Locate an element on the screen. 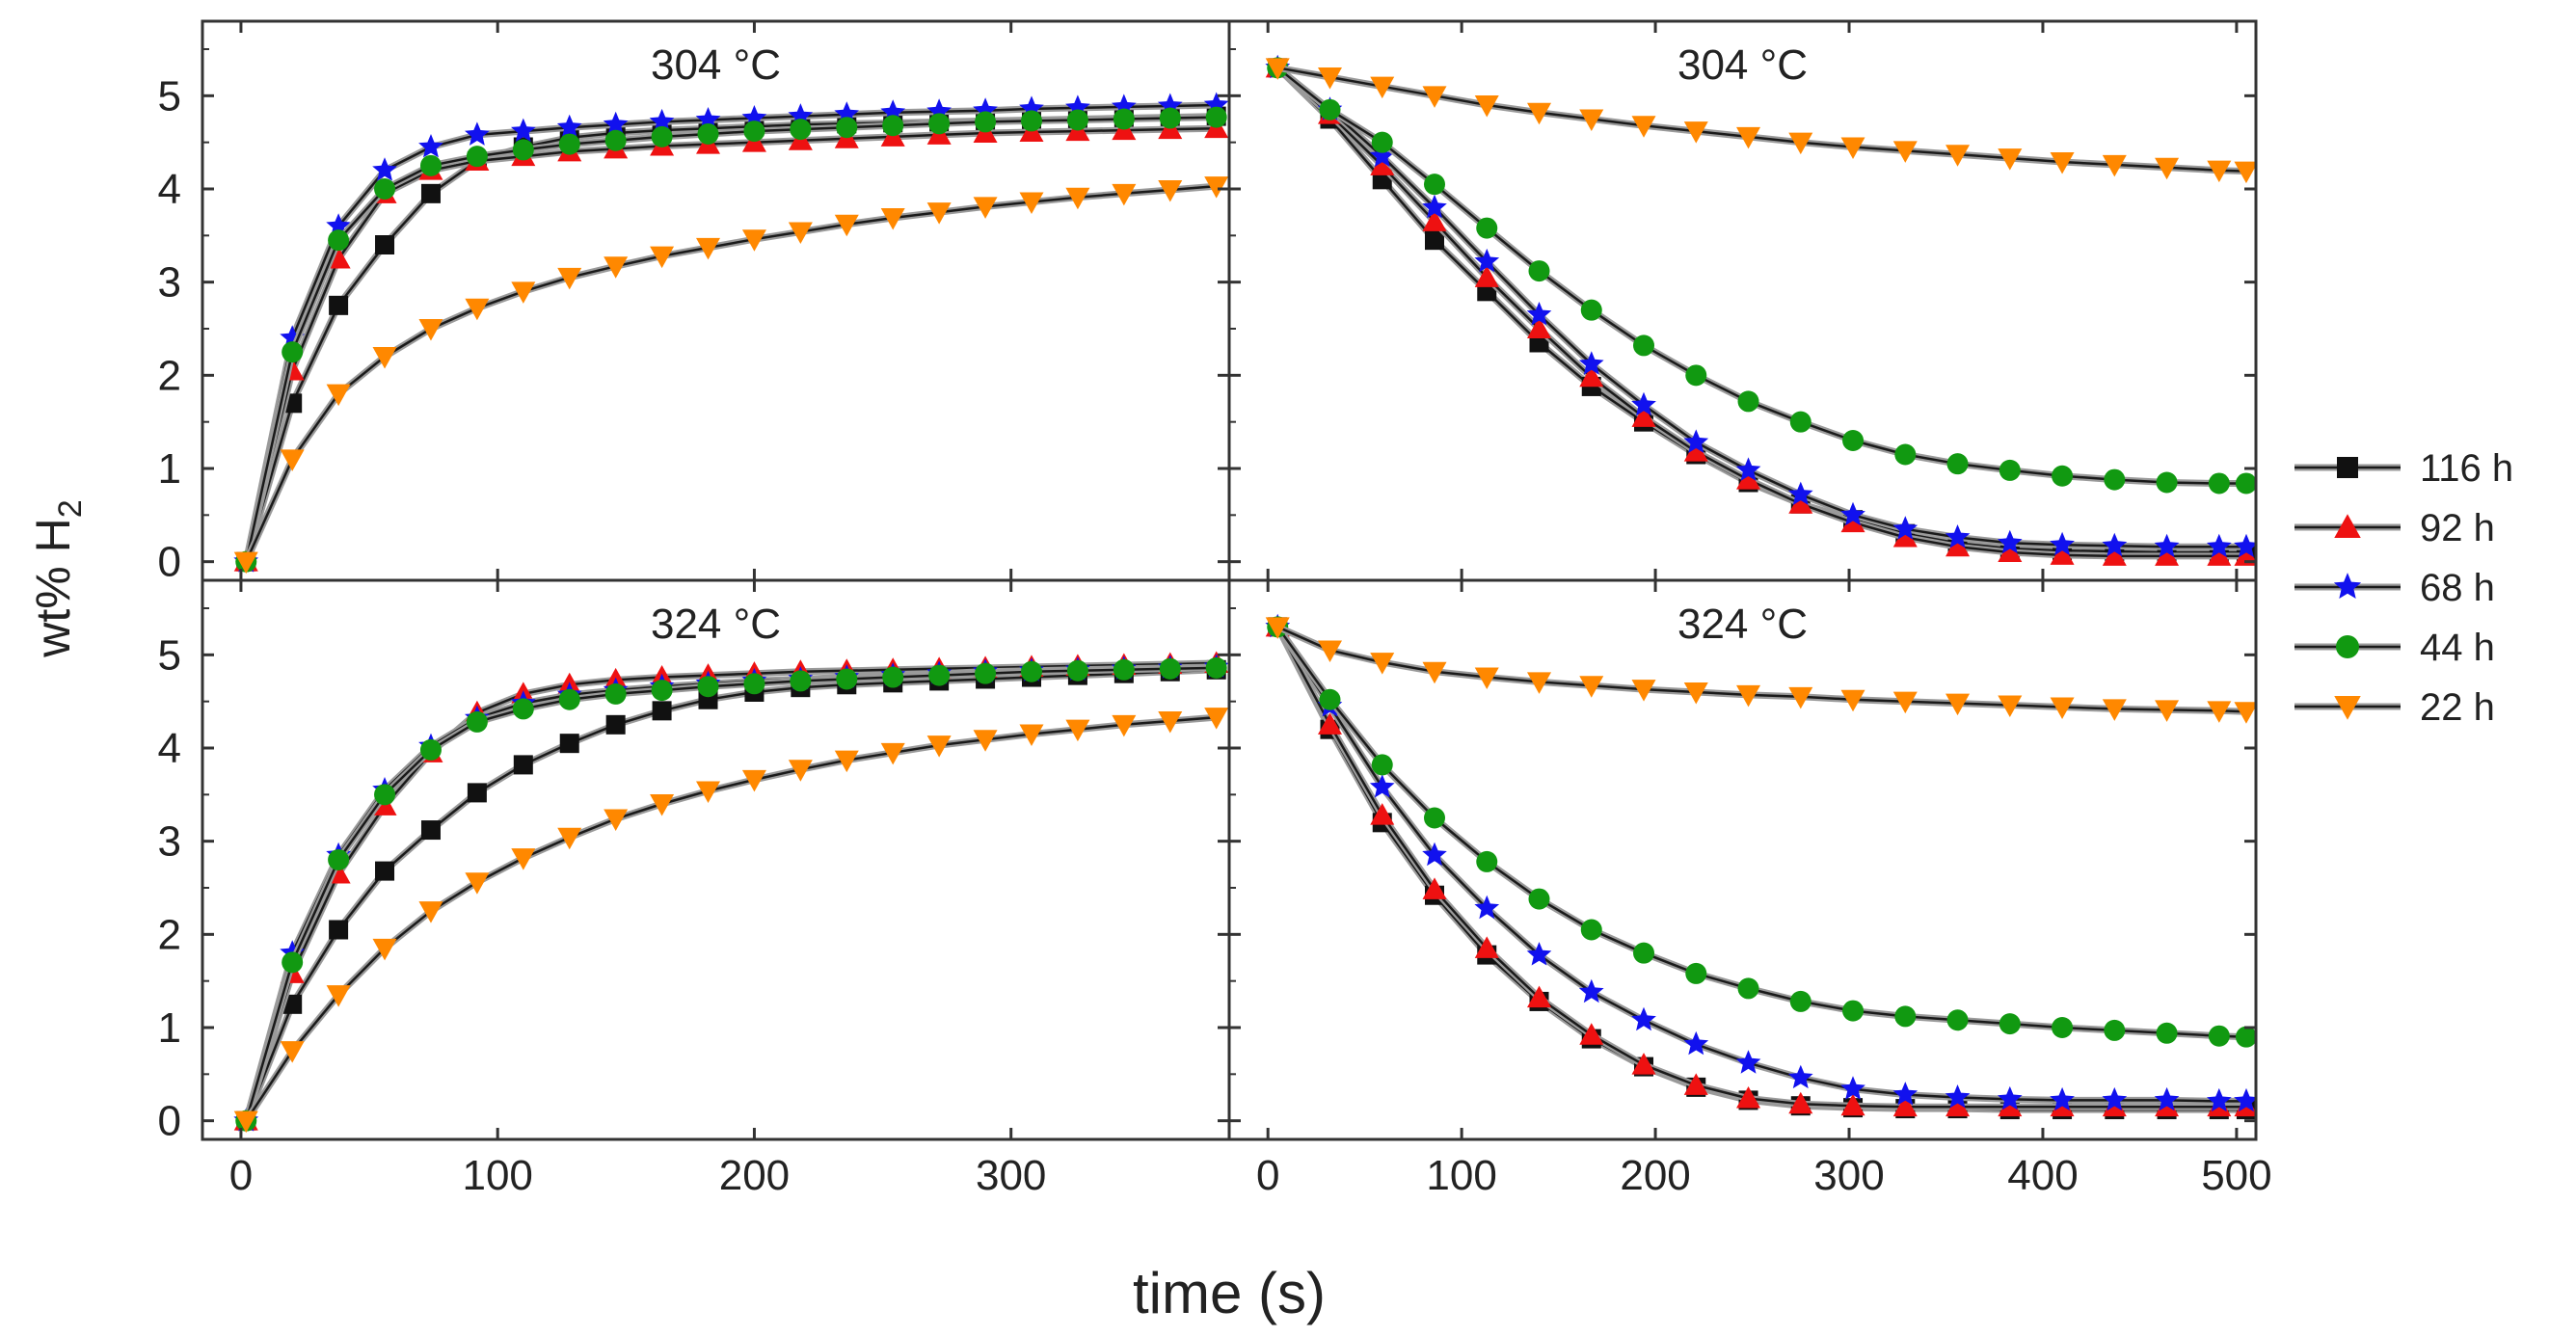 The width and height of the screenshot is (2576, 1337). legend-item-22-h: 22 h is located at coordinates (2395, 707).